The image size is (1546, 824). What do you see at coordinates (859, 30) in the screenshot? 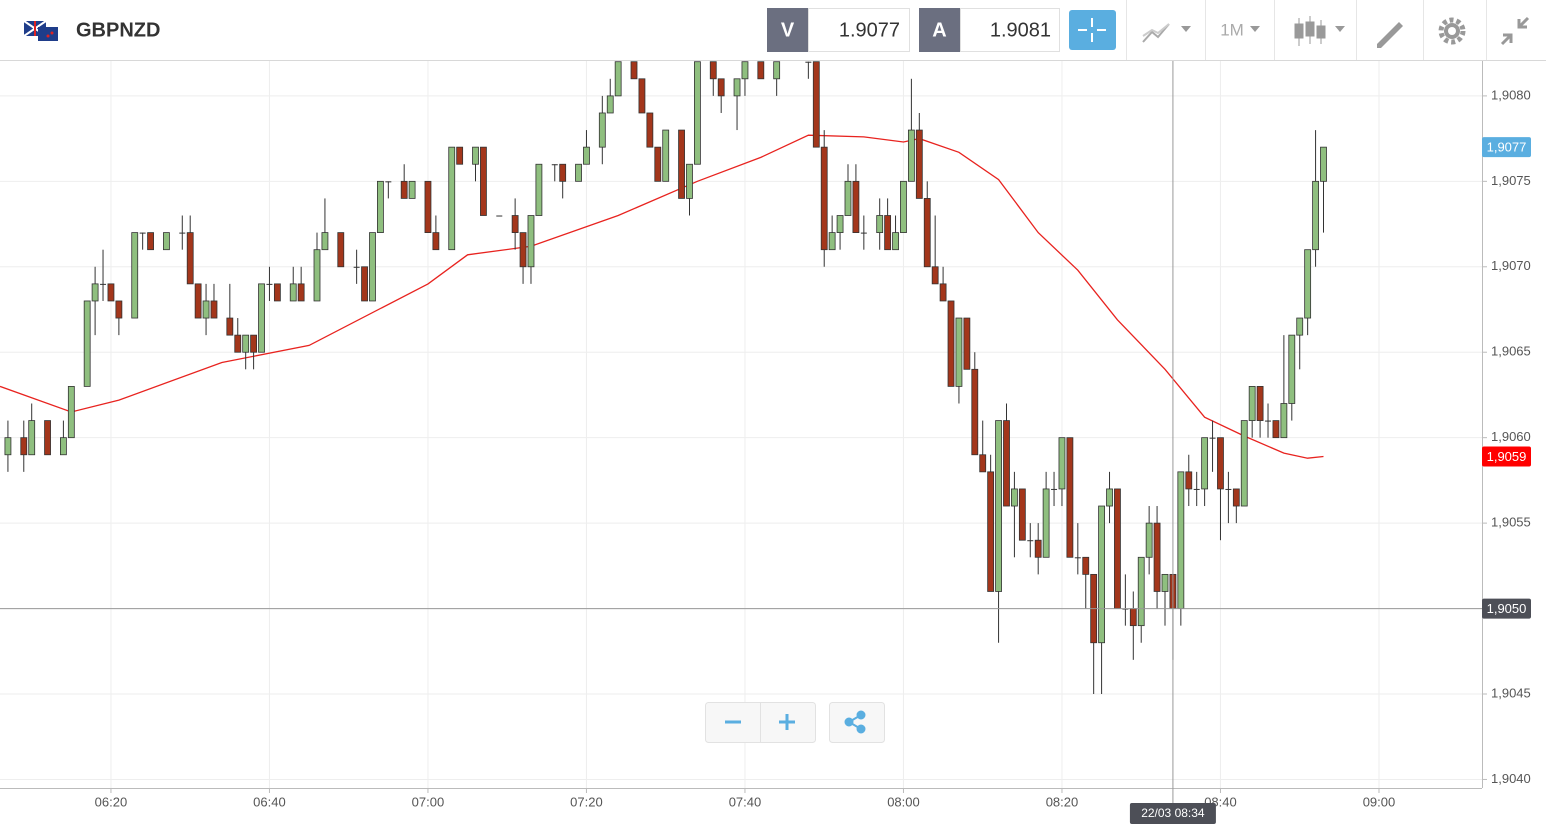
I see `sell-price-box` at bounding box center [859, 30].